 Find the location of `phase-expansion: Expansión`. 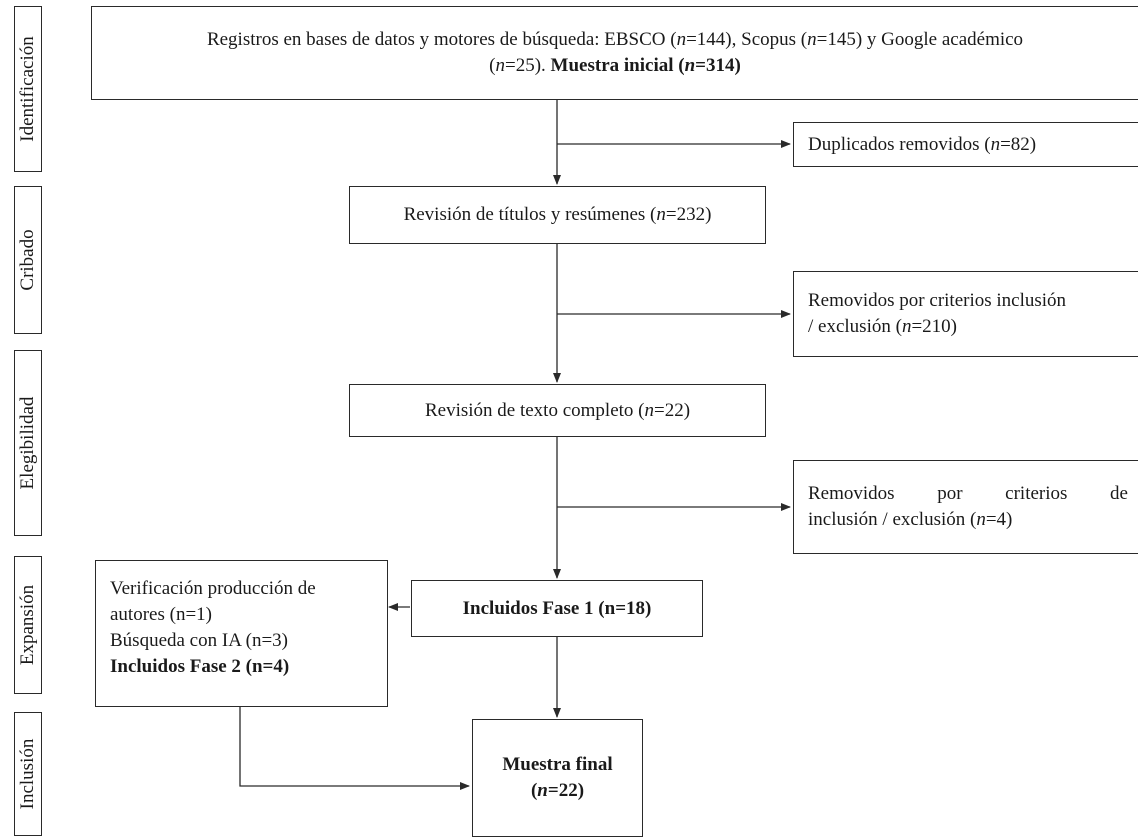

phase-expansion: Expansión is located at coordinates (28, 625).